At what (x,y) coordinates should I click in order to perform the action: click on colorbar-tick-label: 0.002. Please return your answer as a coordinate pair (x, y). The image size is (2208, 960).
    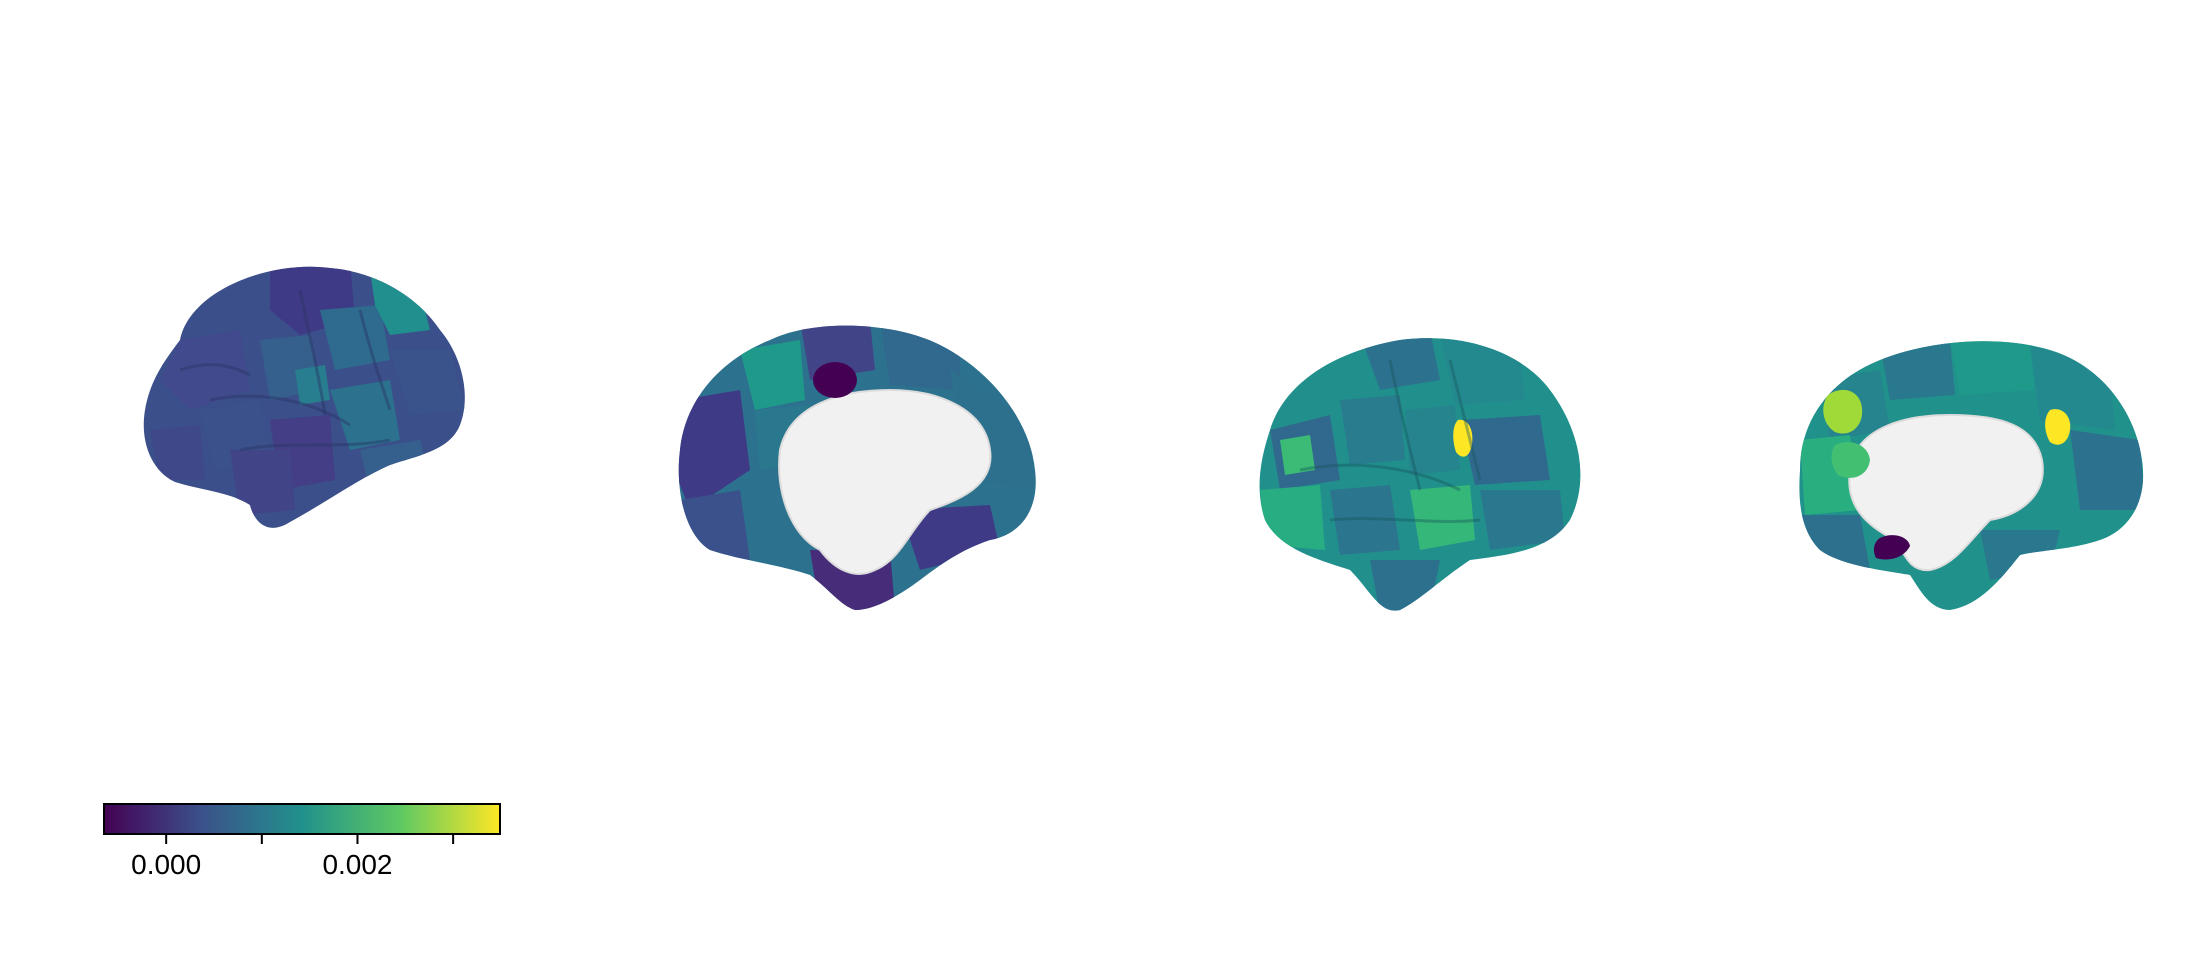
    Looking at the image, I should click on (357, 864).